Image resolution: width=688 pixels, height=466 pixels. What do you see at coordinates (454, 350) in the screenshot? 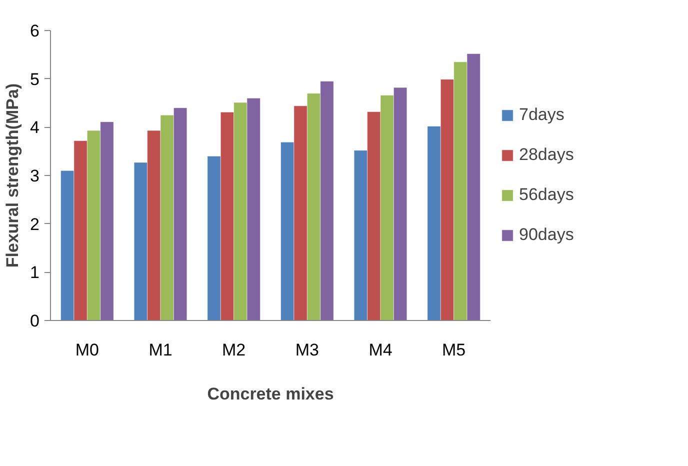
I see `x-tick-label: M5` at bounding box center [454, 350].